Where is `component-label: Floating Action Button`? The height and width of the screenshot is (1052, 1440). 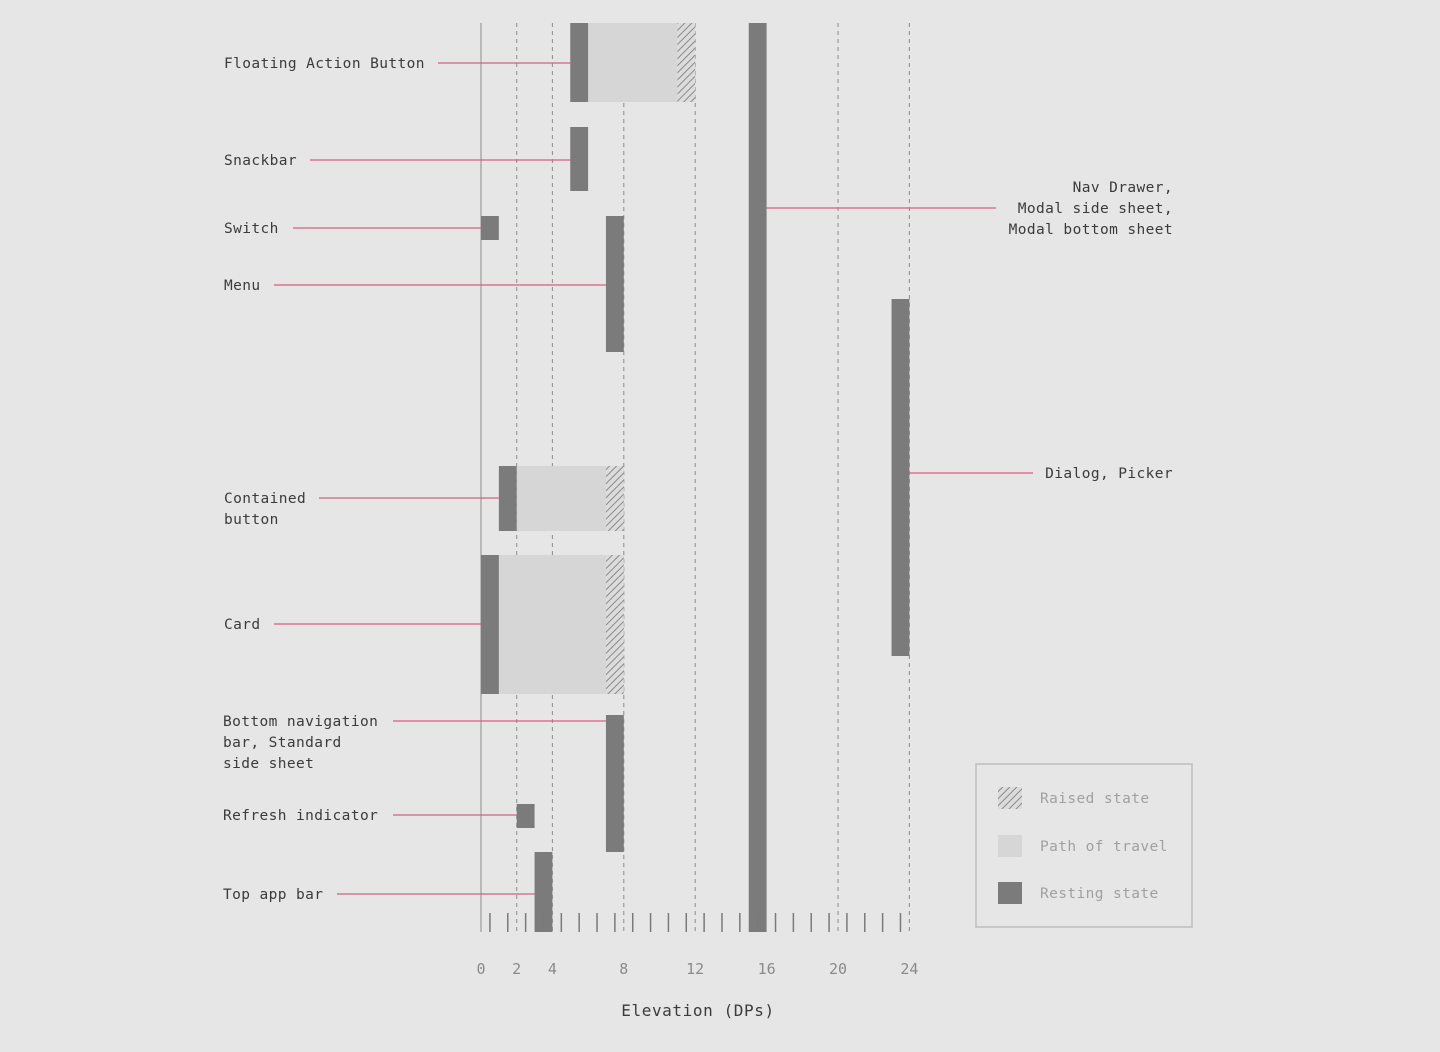 component-label: Floating Action Button is located at coordinates (324, 64).